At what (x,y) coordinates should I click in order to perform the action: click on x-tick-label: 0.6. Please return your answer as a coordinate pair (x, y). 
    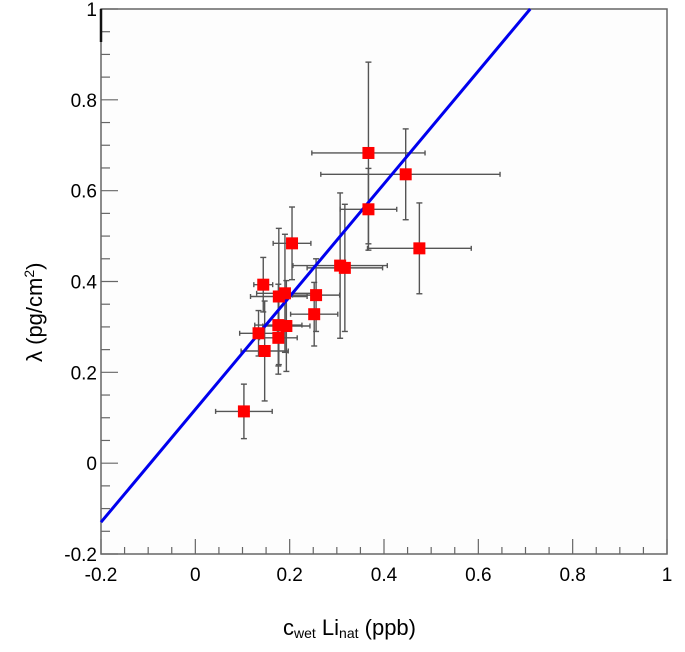
    Looking at the image, I should click on (478, 575).